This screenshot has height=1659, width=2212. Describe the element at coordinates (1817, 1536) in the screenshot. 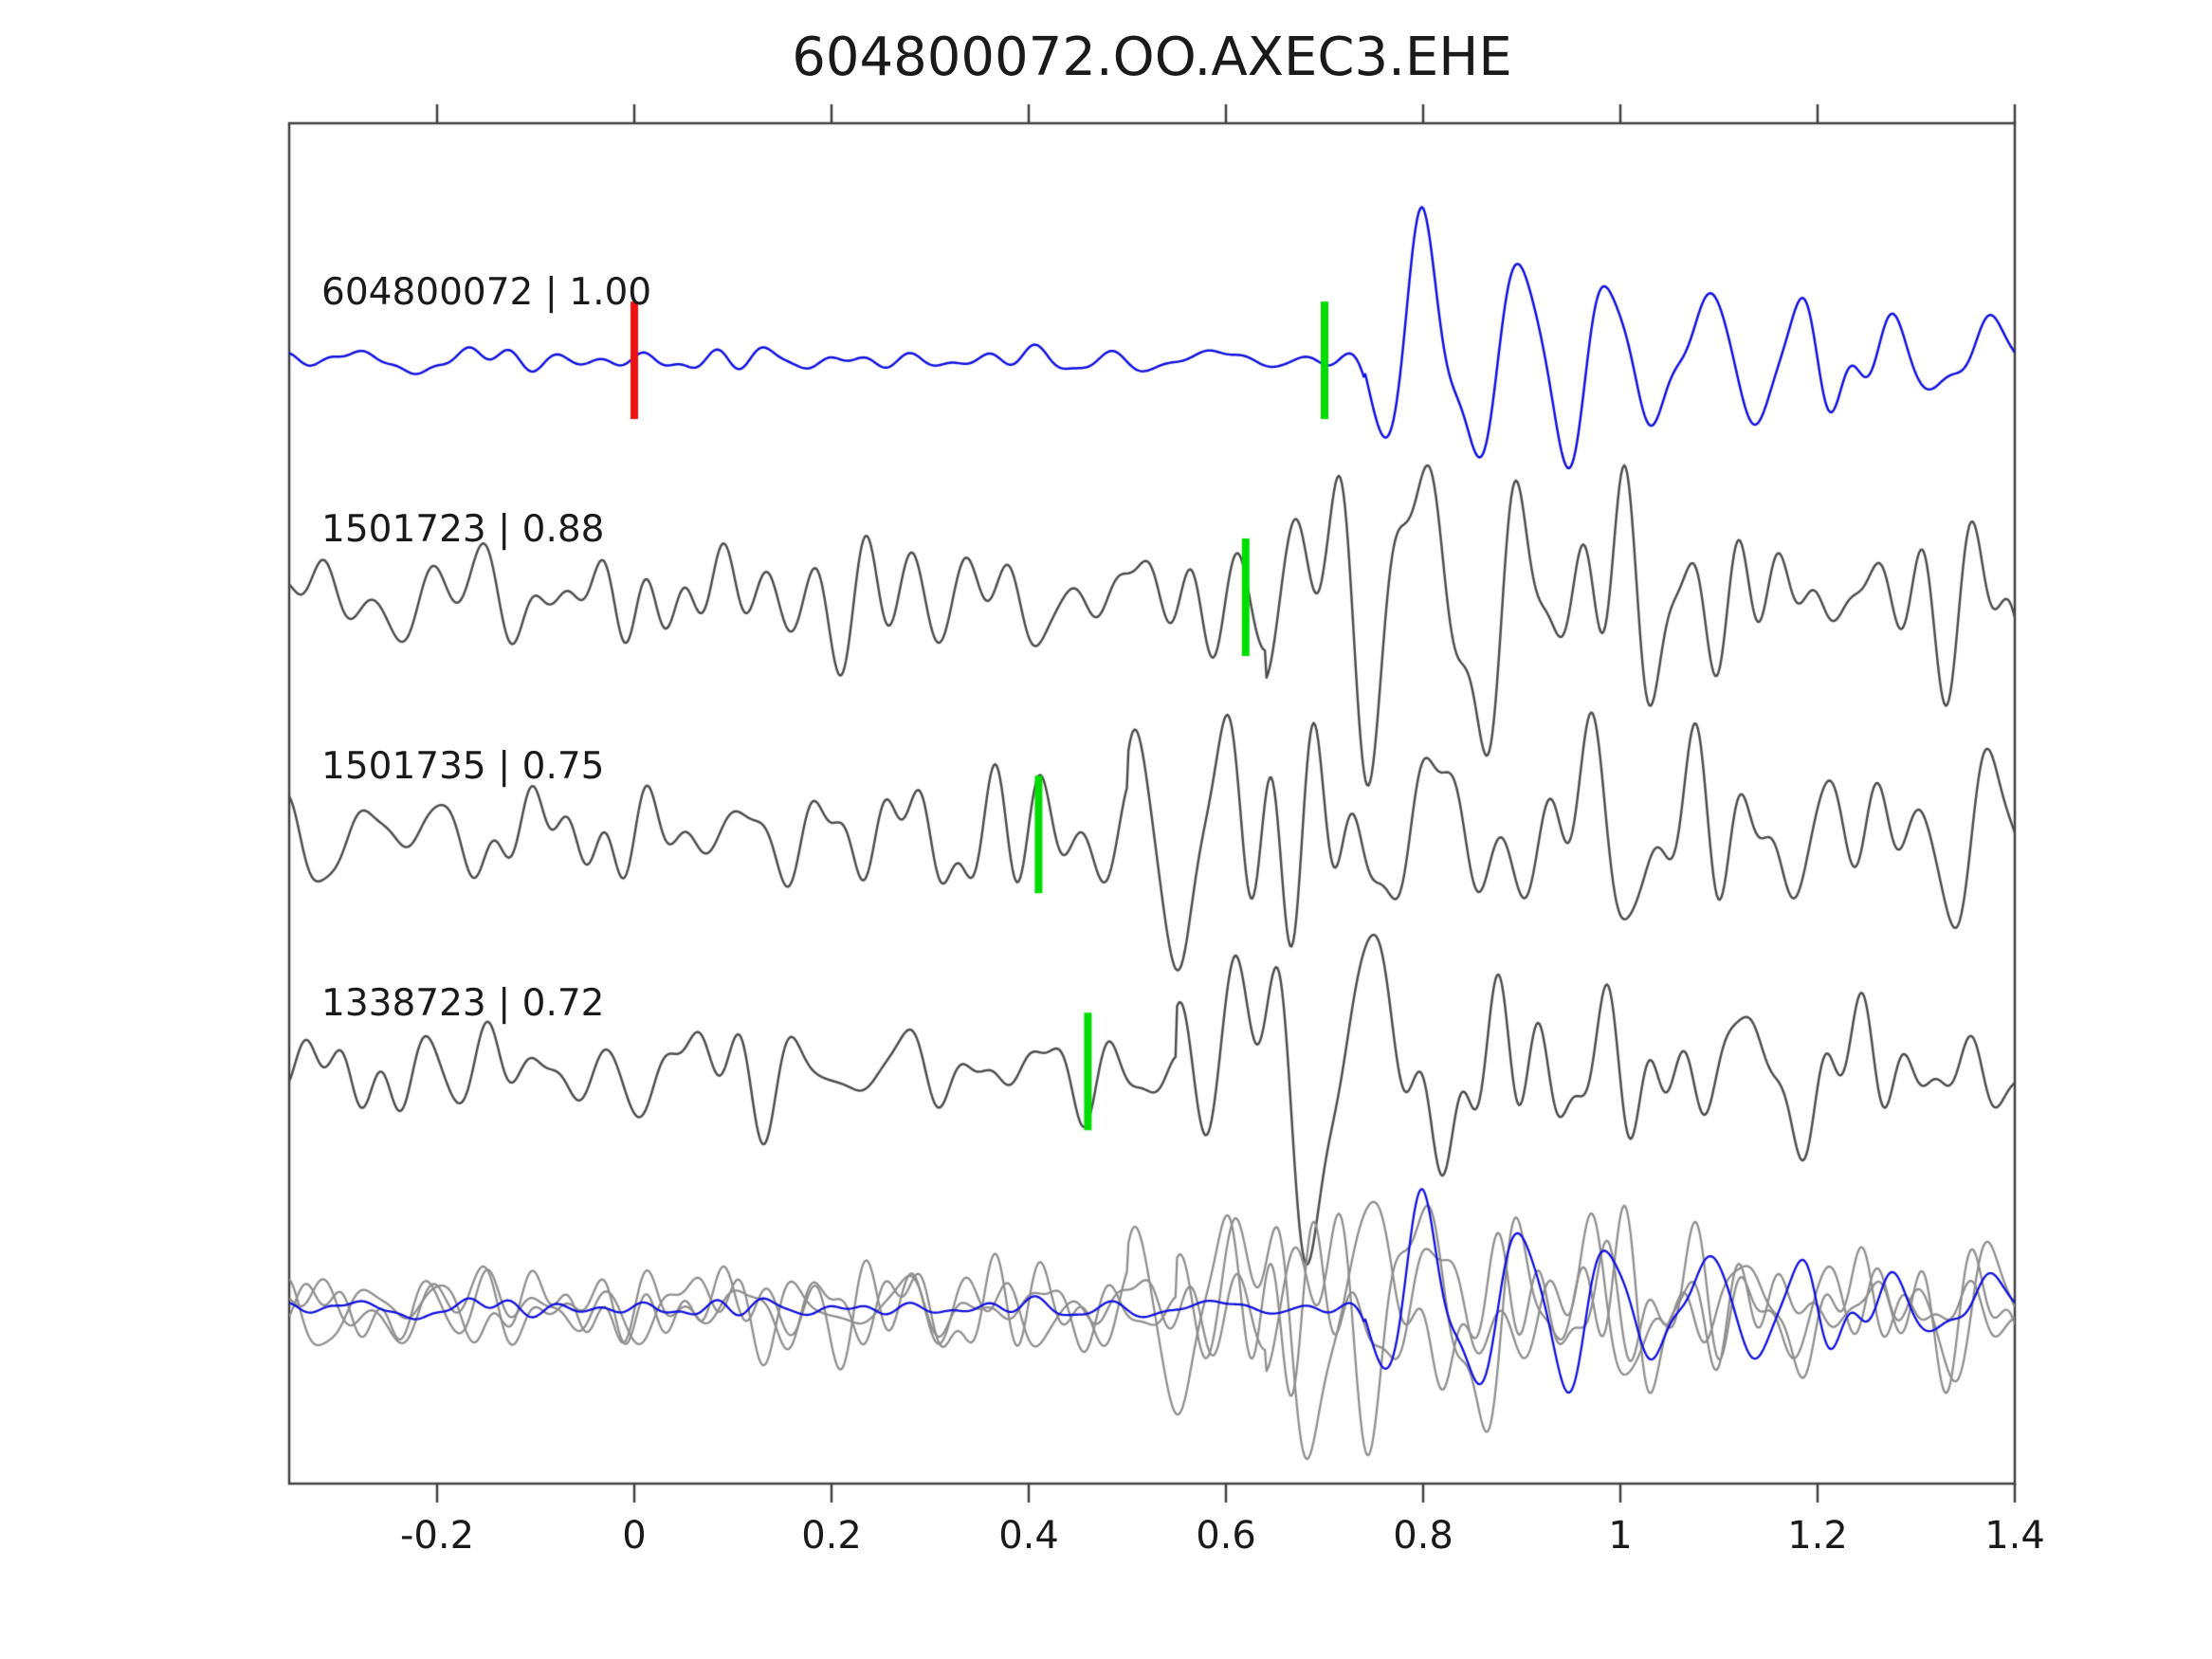

I see `x-tick-label: 1.2` at that location.